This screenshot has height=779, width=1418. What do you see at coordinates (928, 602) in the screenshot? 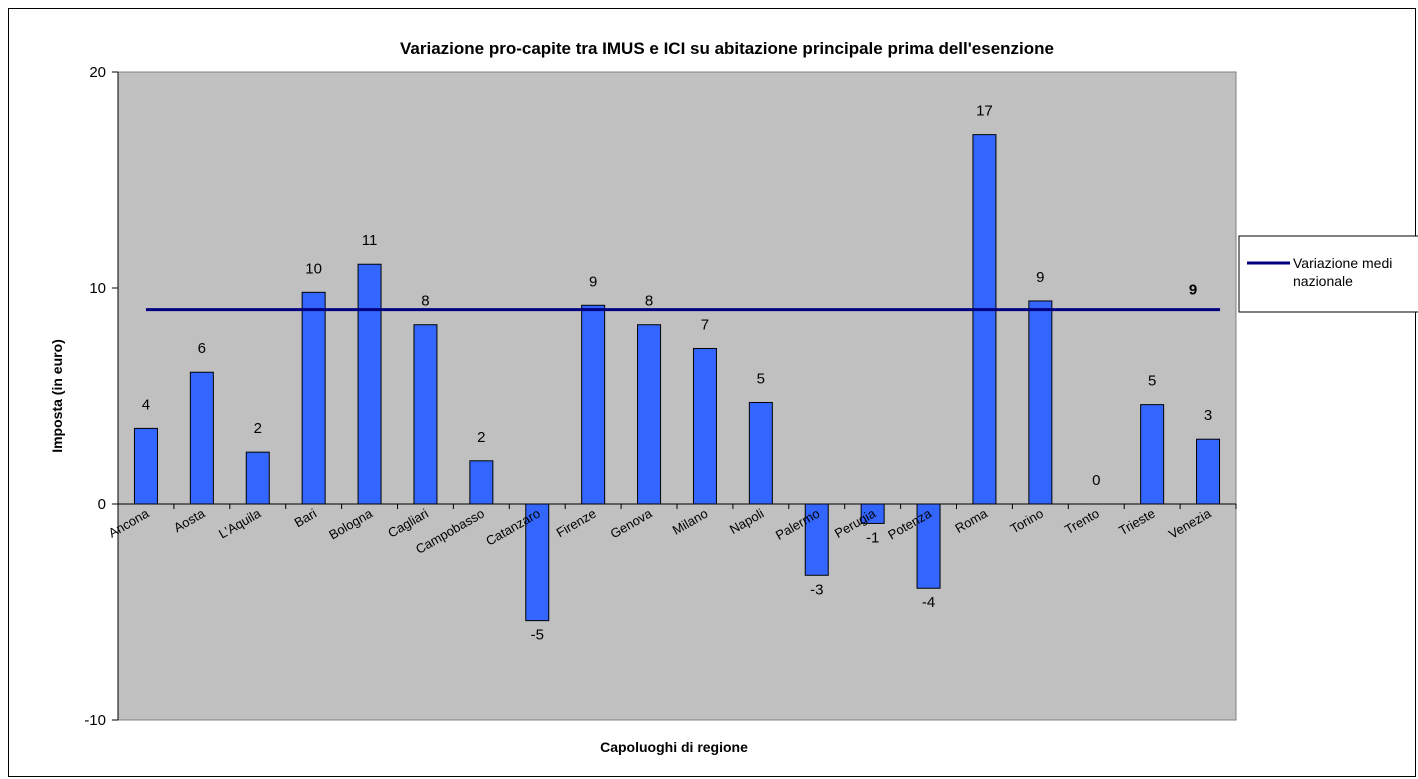
I see `bar-data-label: -4` at bounding box center [928, 602].